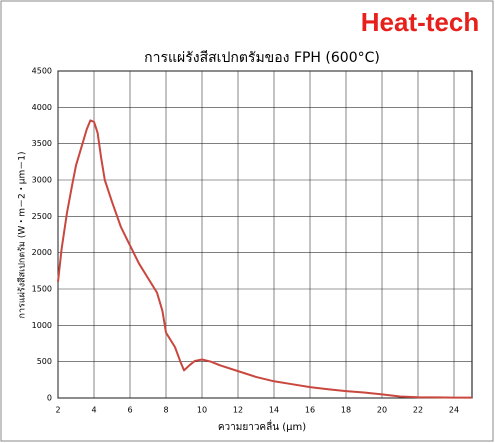 The height and width of the screenshot is (443, 495). Describe the element at coordinates (42, 252) in the screenshot. I see `y-tick-label: 2000` at that location.